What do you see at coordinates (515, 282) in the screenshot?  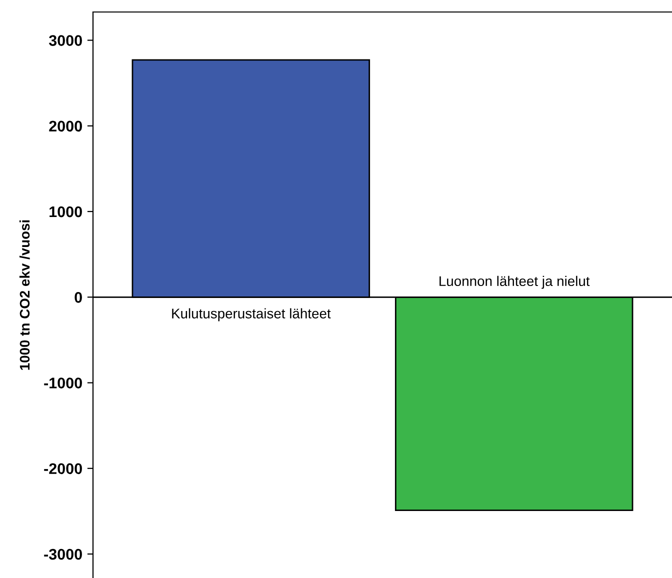 I see `x-tick-label: Luonnon lähteet ja nielut` at bounding box center [515, 282].